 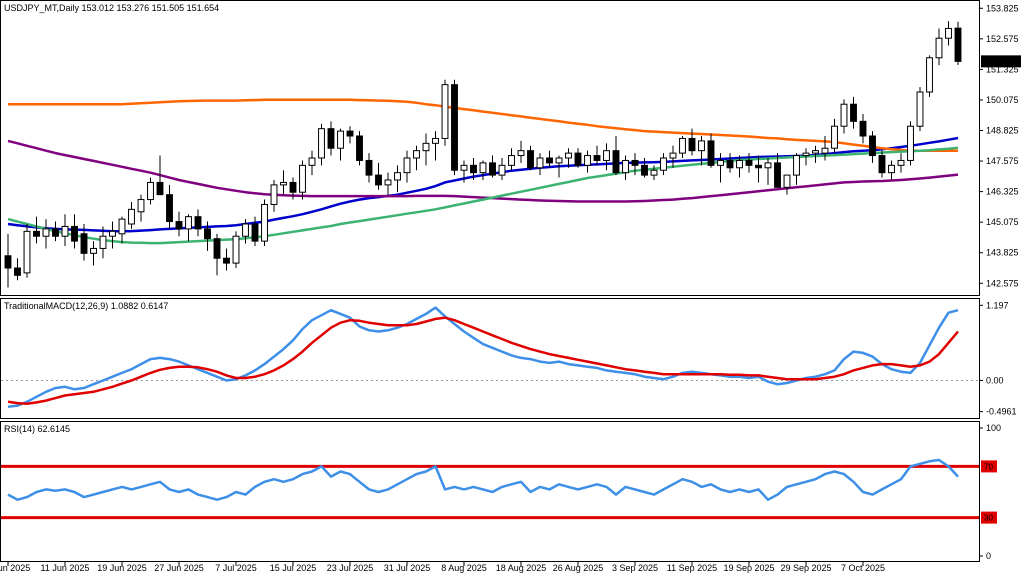 What do you see at coordinates (863, 568) in the screenshot?
I see `date-tick-label: 7 Oct 2025` at bounding box center [863, 568].